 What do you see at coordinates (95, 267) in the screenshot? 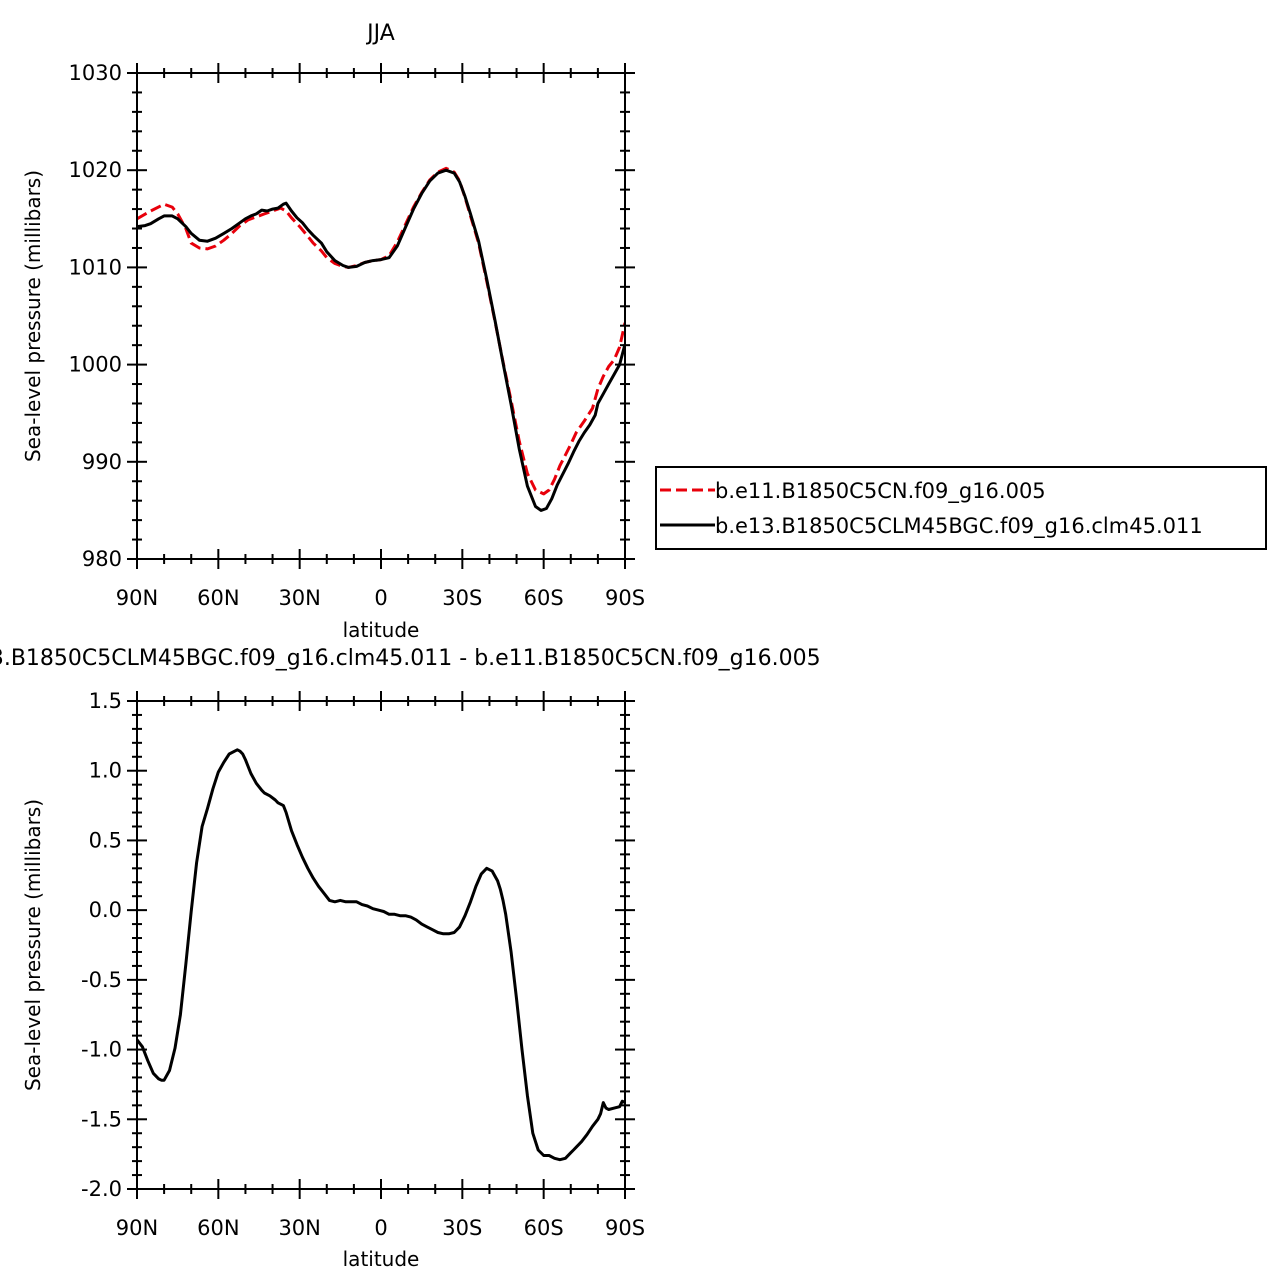
I see `y-tick-label: 1010` at bounding box center [95, 267].